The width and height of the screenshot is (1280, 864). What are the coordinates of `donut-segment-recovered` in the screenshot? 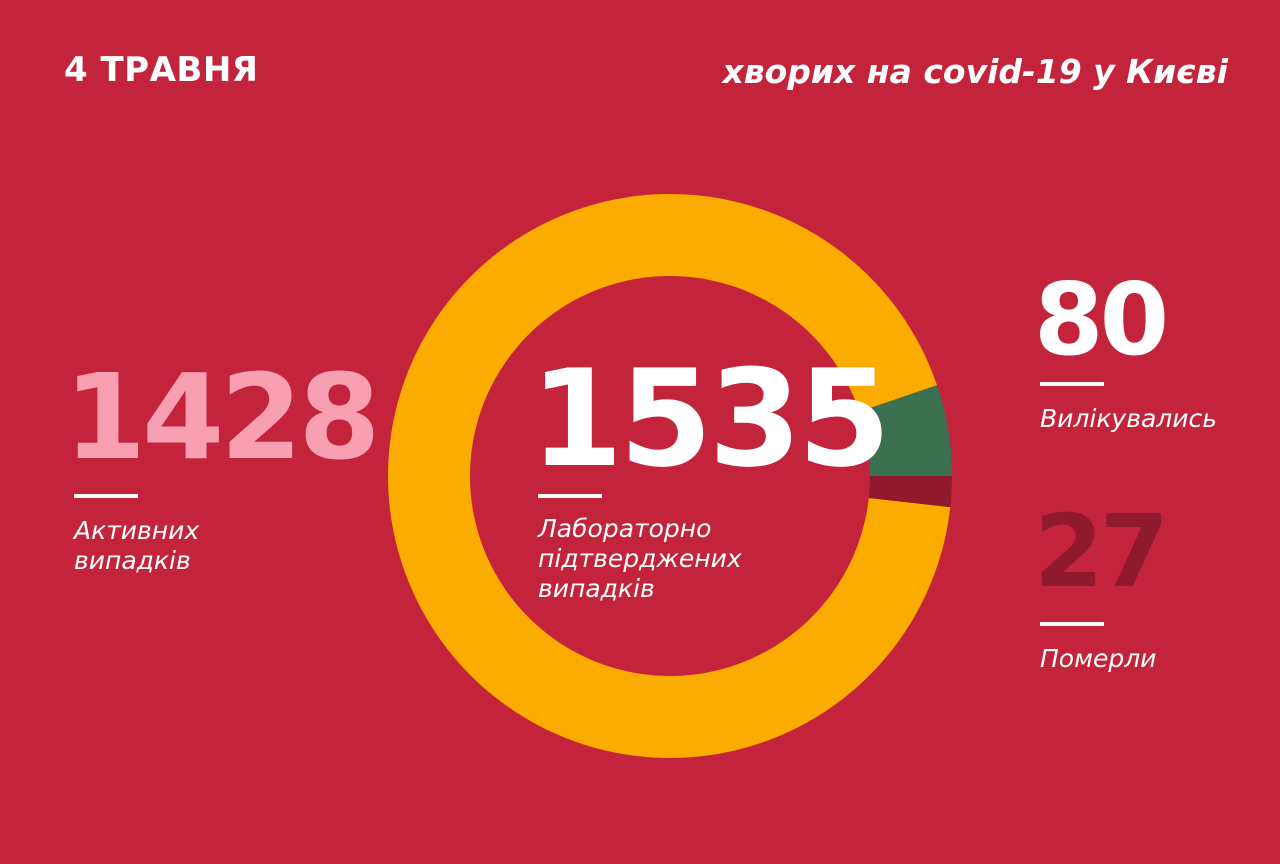 It's located at (905, 430).